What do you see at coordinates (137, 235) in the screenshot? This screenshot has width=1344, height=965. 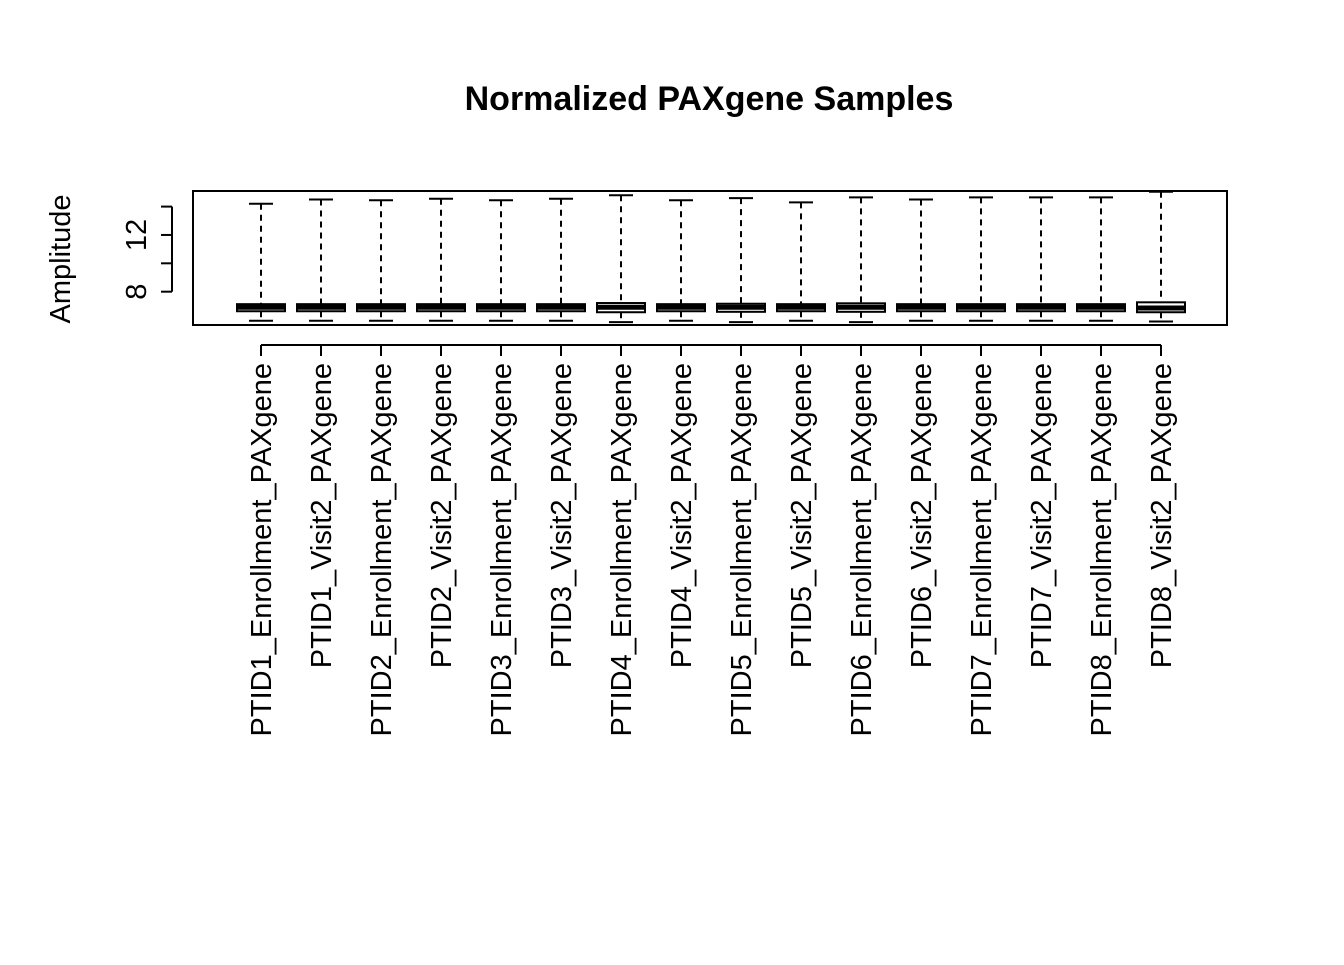 I see `y-tick-label-12: 12` at bounding box center [137, 235].